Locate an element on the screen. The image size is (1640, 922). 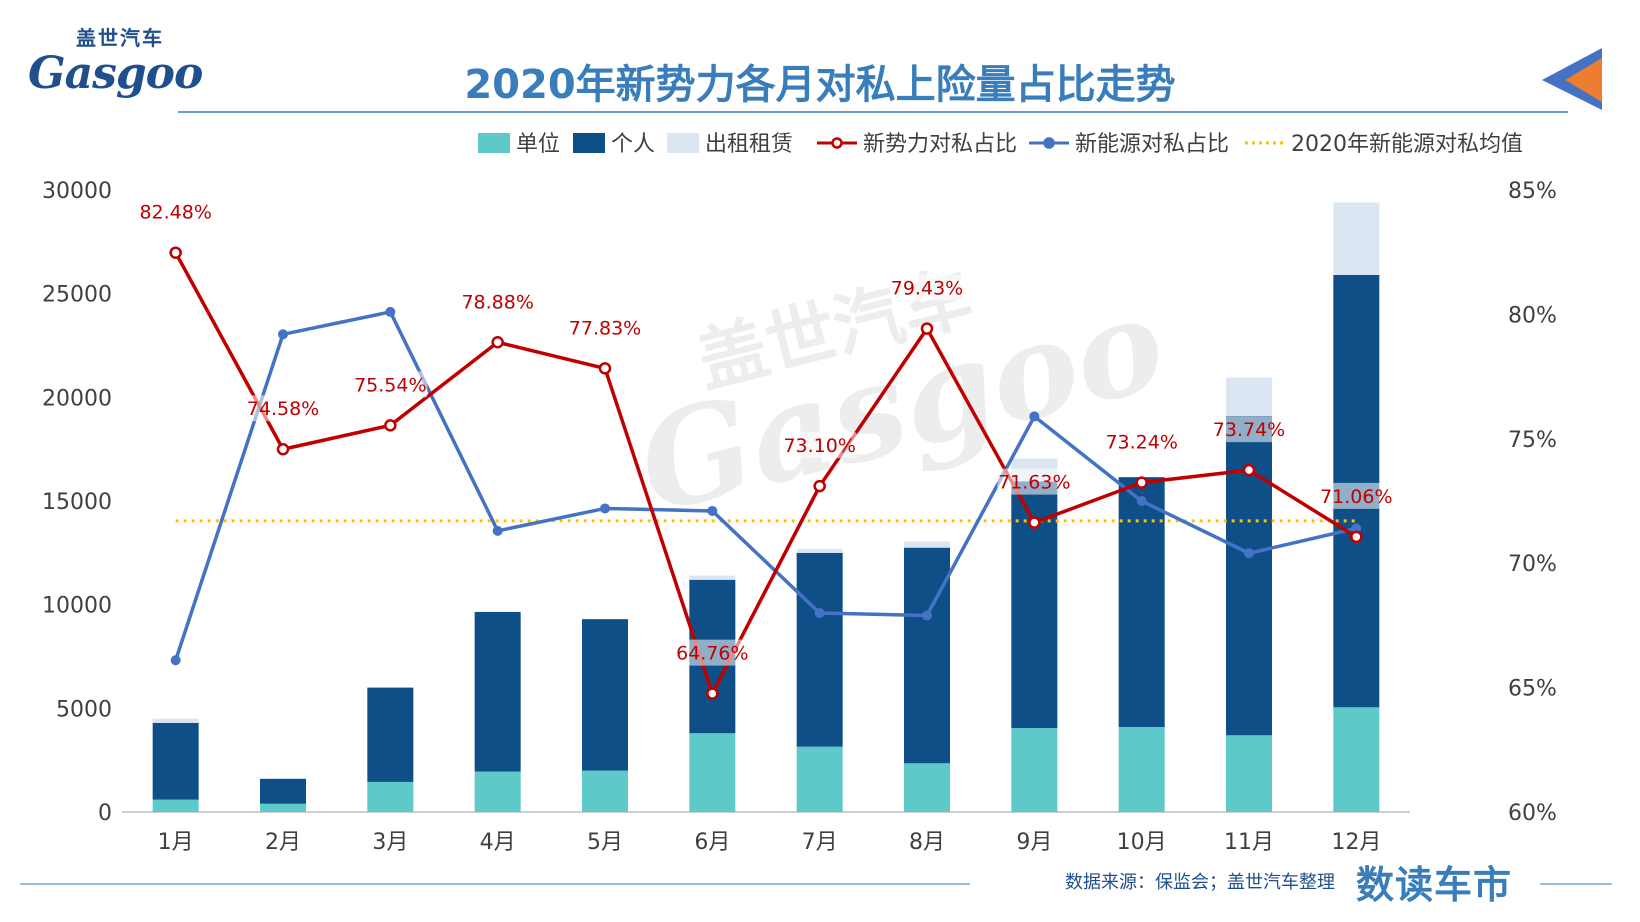
y-right-tick-label: 80% is located at coordinates (1532, 315).